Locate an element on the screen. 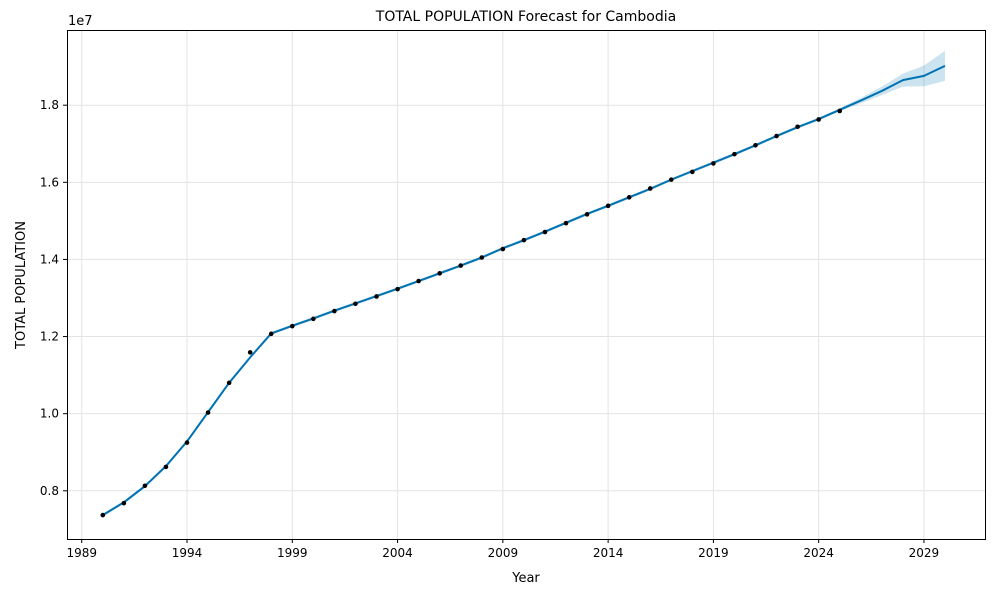 This screenshot has width=1000, height=600. x-tick-label: 2019 is located at coordinates (713, 553).